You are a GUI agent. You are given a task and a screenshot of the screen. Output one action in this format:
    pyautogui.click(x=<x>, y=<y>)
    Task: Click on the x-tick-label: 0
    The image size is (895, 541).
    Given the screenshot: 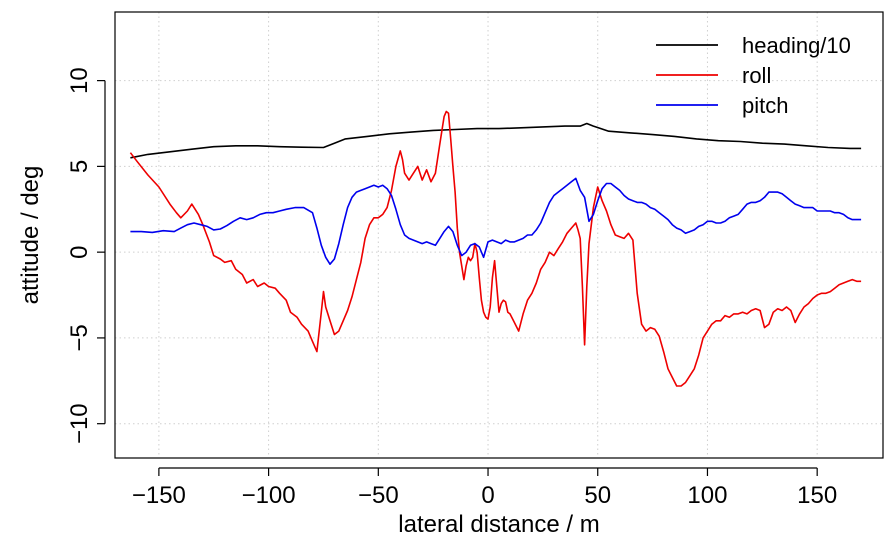 What is the action you would take?
    pyautogui.click(x=487, y=495)
    